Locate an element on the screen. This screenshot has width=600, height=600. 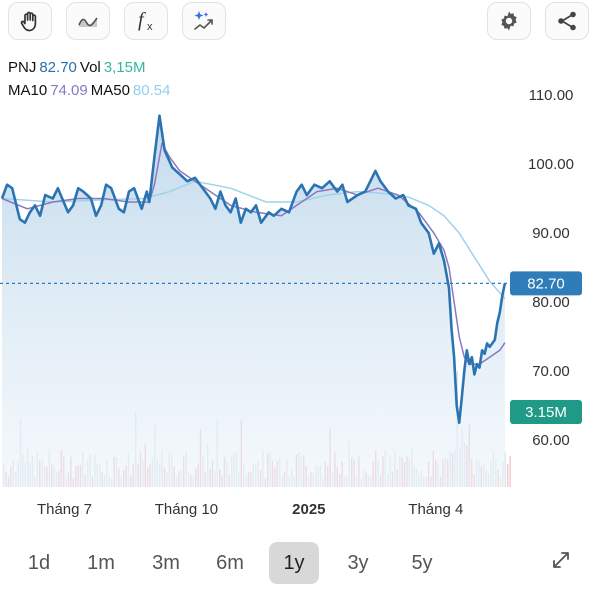
share-icon is located at coordinates (567, 21).